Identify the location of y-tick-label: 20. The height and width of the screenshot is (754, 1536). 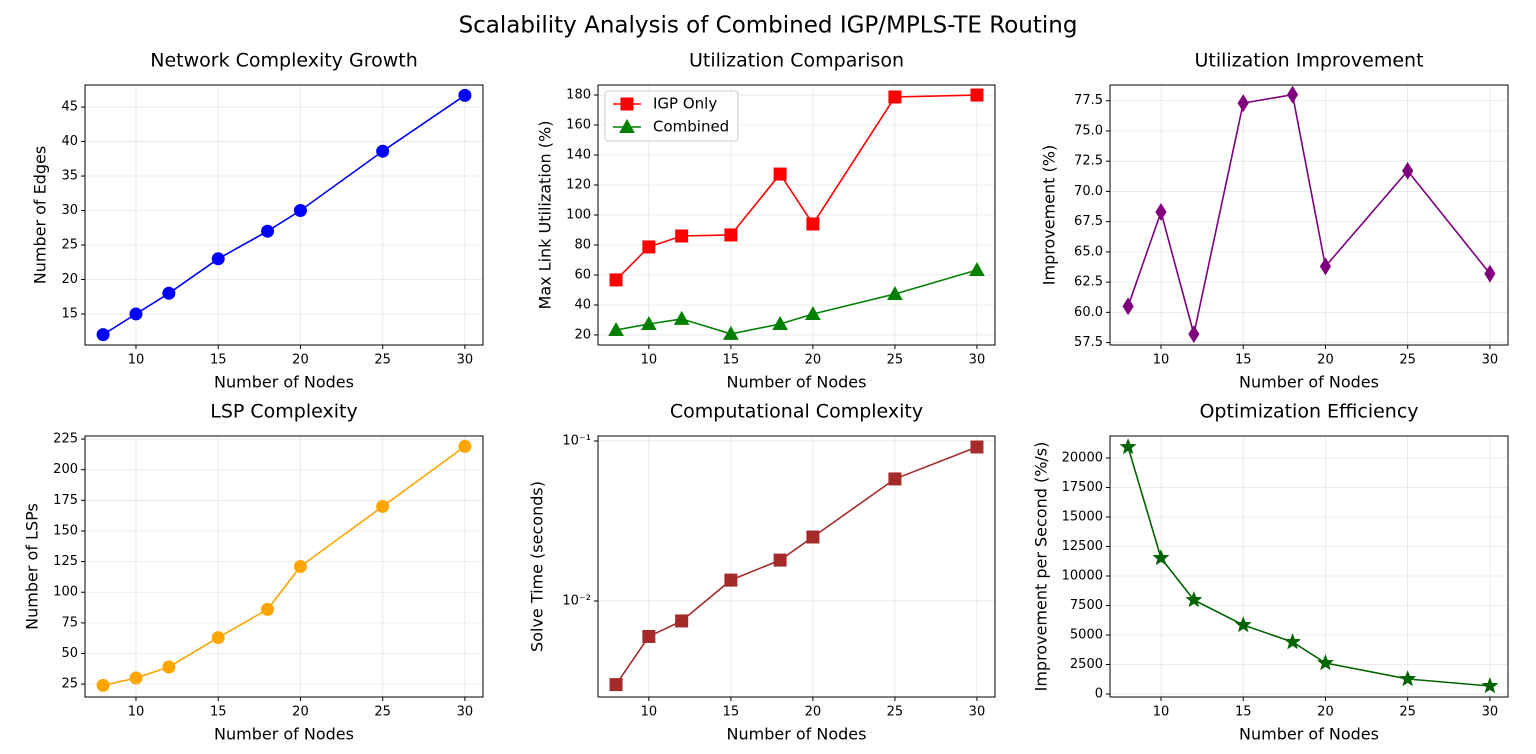
(582, 334).